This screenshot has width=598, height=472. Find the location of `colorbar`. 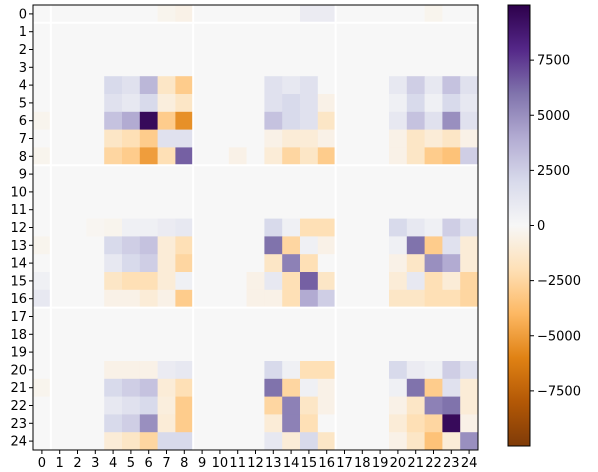

colorbar is located at coordinates (519, 225).